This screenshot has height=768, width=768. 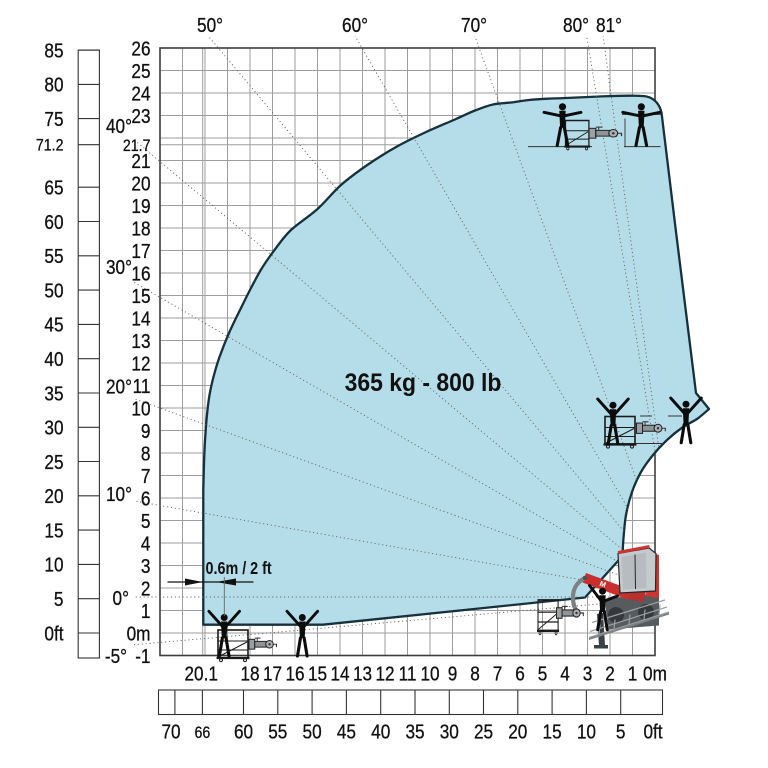 I want to click on svg-text: 0°, so click(x=121, y=598).